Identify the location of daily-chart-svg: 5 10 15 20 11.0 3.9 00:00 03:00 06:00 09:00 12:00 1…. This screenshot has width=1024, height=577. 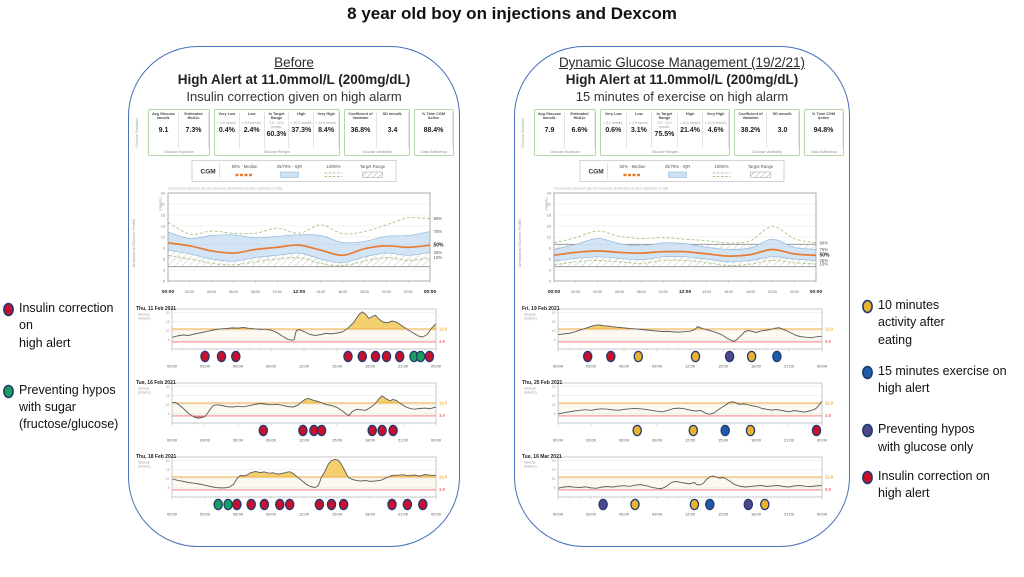
(292, 411).